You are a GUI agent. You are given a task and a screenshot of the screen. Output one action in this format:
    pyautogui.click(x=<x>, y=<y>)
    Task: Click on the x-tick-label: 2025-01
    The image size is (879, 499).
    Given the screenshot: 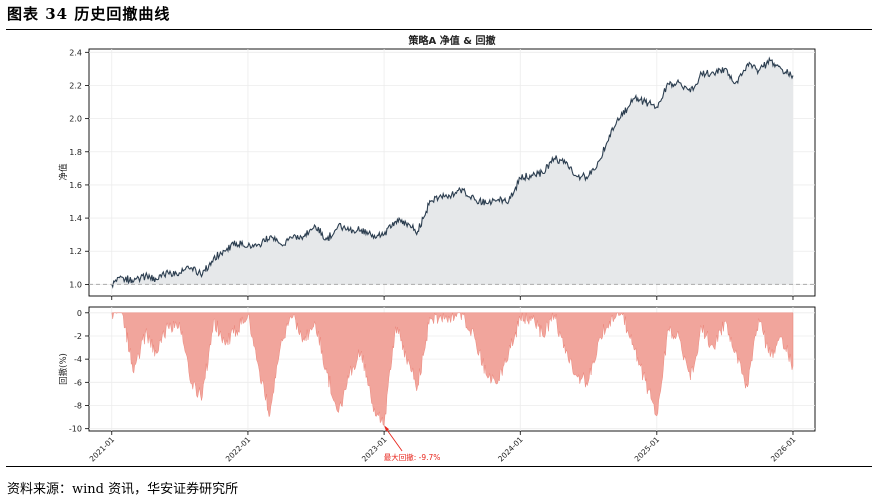 What is the action you would take?
    pyautogui.click(x=647, y=449)
    